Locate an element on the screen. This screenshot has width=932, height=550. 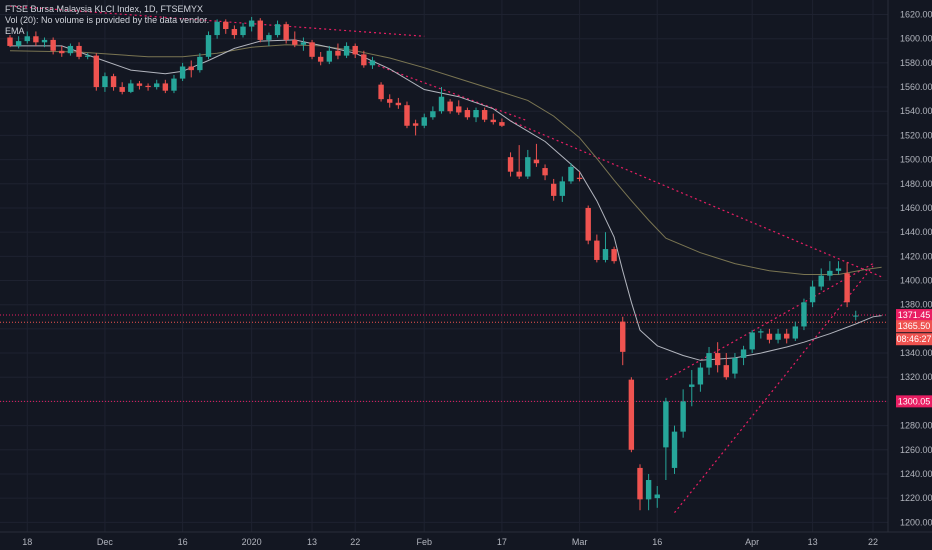
time-tick-label: 13 is located at coordinates (312, 542).